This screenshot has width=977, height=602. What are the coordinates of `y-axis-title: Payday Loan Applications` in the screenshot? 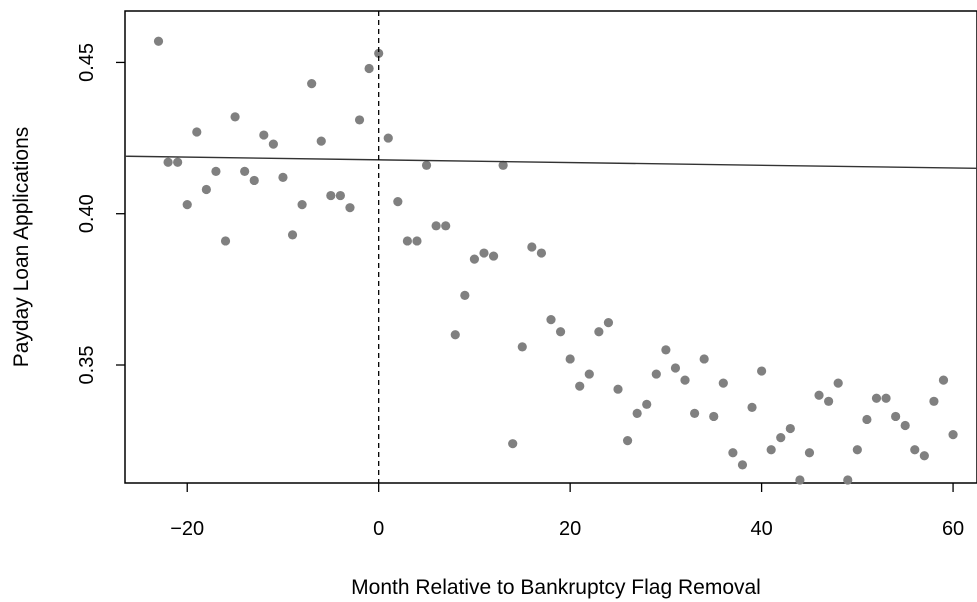 It's located at (21, 247).